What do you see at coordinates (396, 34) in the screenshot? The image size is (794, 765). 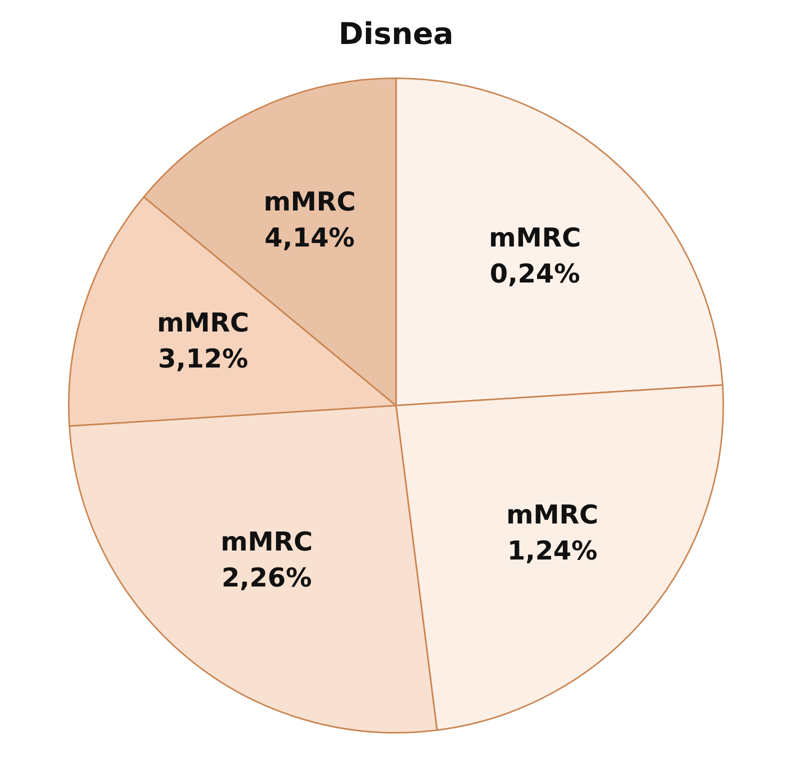 I see `chart-title: Disnea` at bounding box center [396, 34].